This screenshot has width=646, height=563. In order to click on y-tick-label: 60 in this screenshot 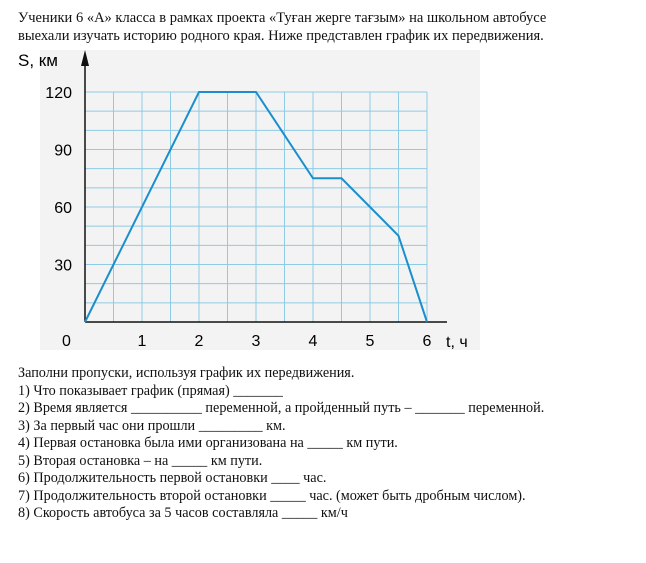, I will do `click(63, 208)`.